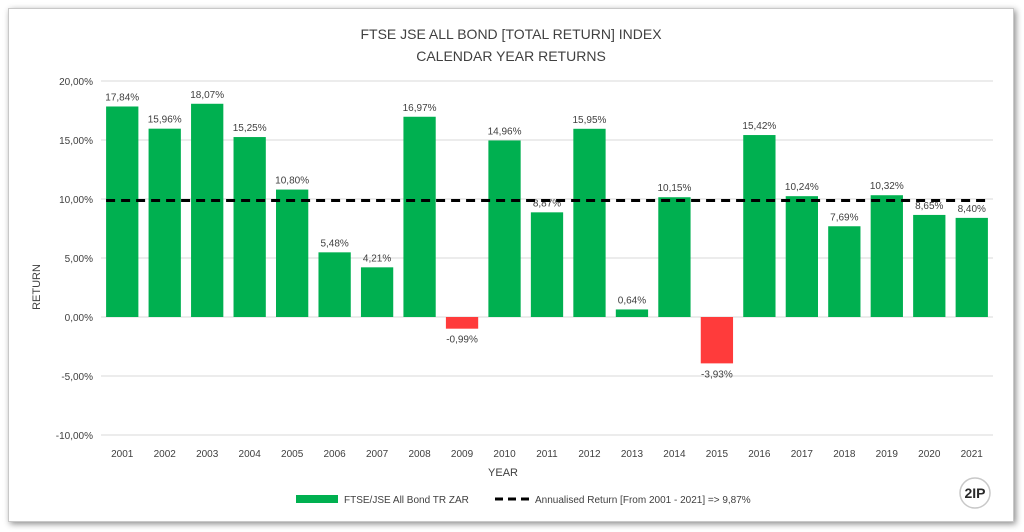  Describe the element at coordinates (844, 454) in the screenshot. I see `x-tick-label: 2018` at that location.